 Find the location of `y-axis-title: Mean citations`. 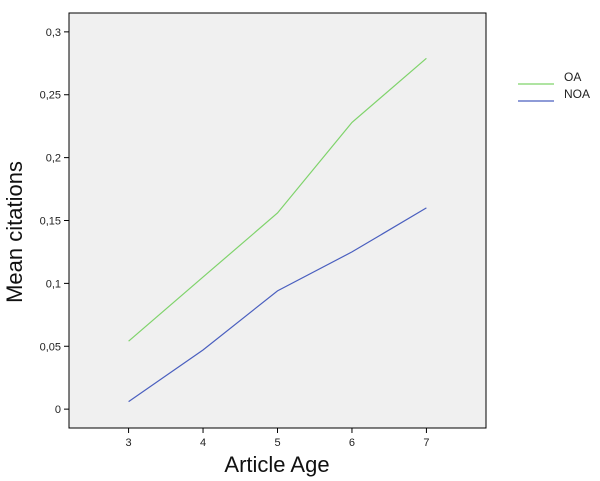

y-axis-title: Mean citations is located at coordinates (14, 232).